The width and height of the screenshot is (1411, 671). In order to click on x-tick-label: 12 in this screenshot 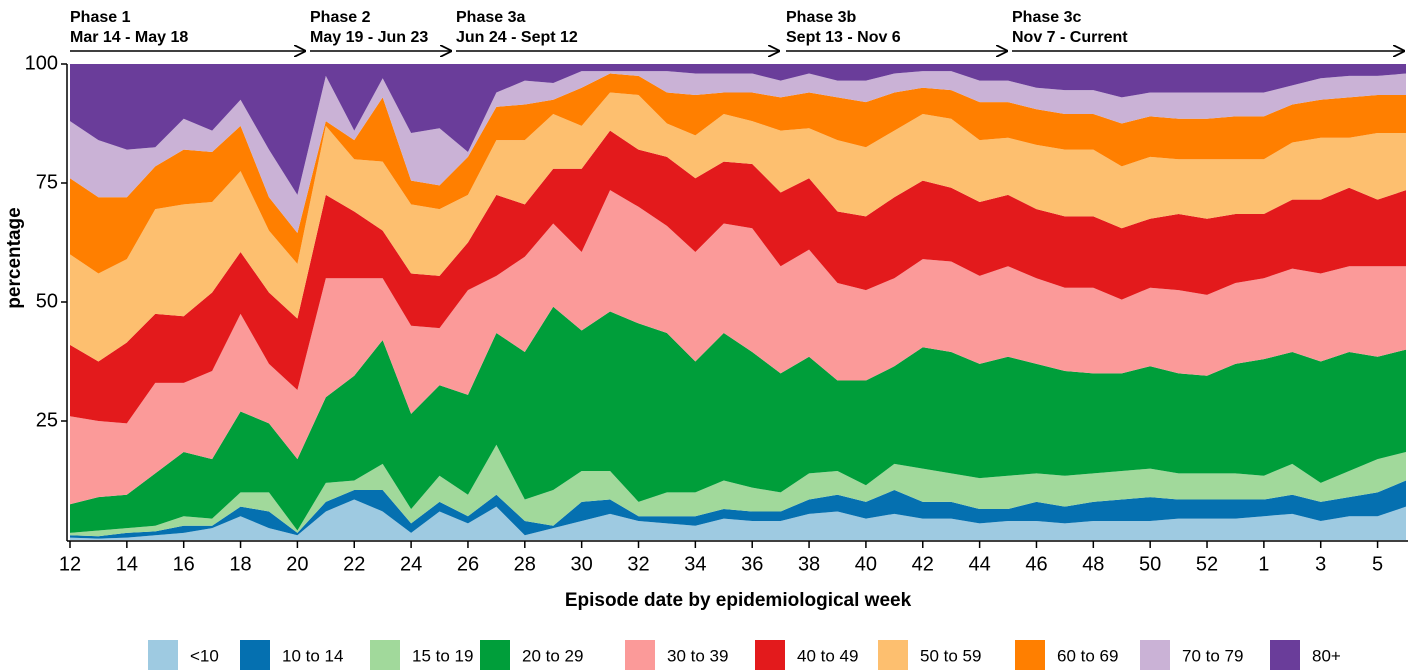, I will do `click(70, 564)`.